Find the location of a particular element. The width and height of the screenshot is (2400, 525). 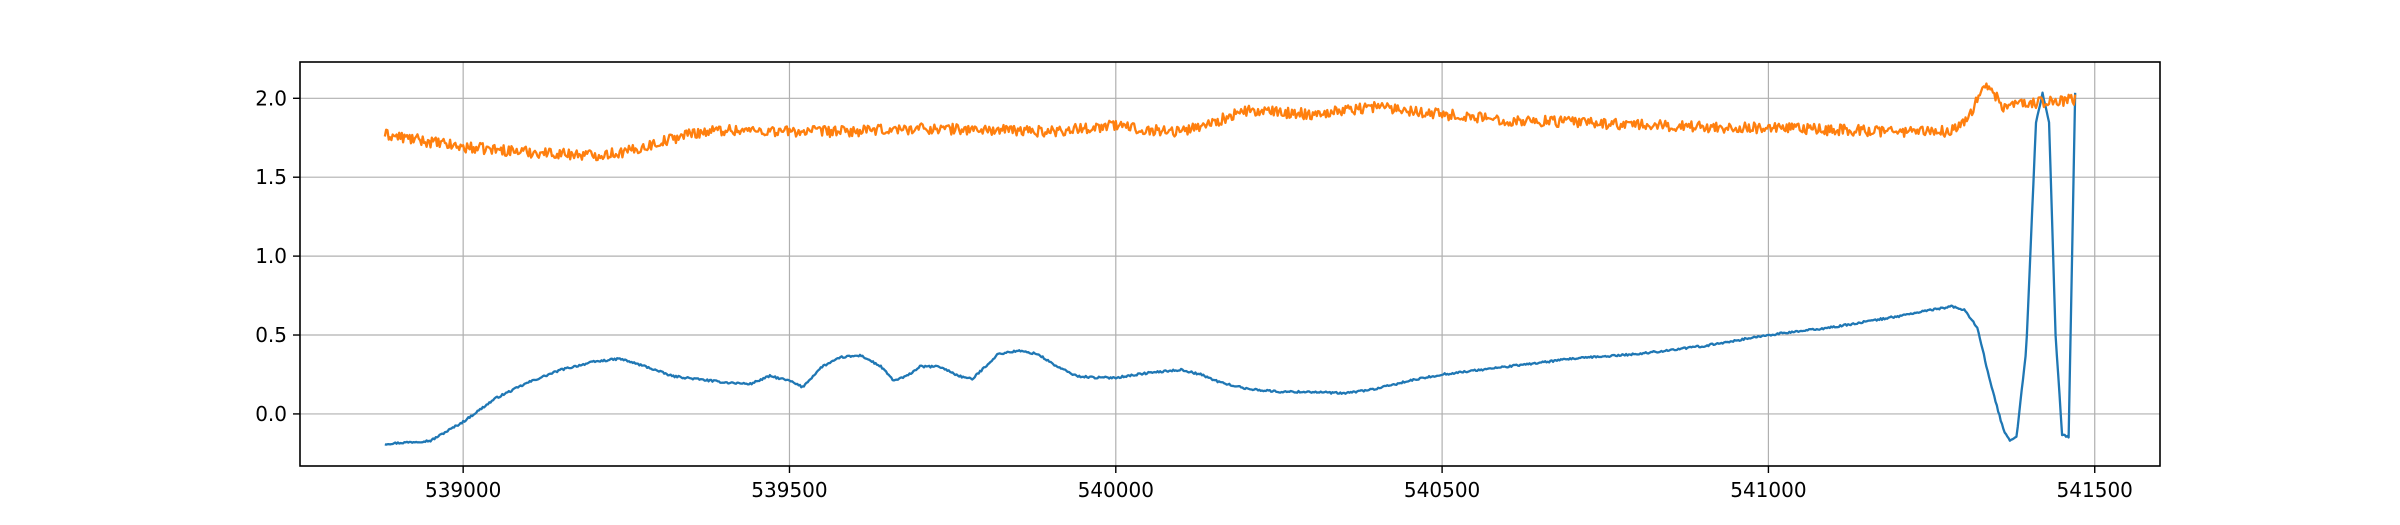

y-tick-label: 1.0 is located at coordinates (271, 256).